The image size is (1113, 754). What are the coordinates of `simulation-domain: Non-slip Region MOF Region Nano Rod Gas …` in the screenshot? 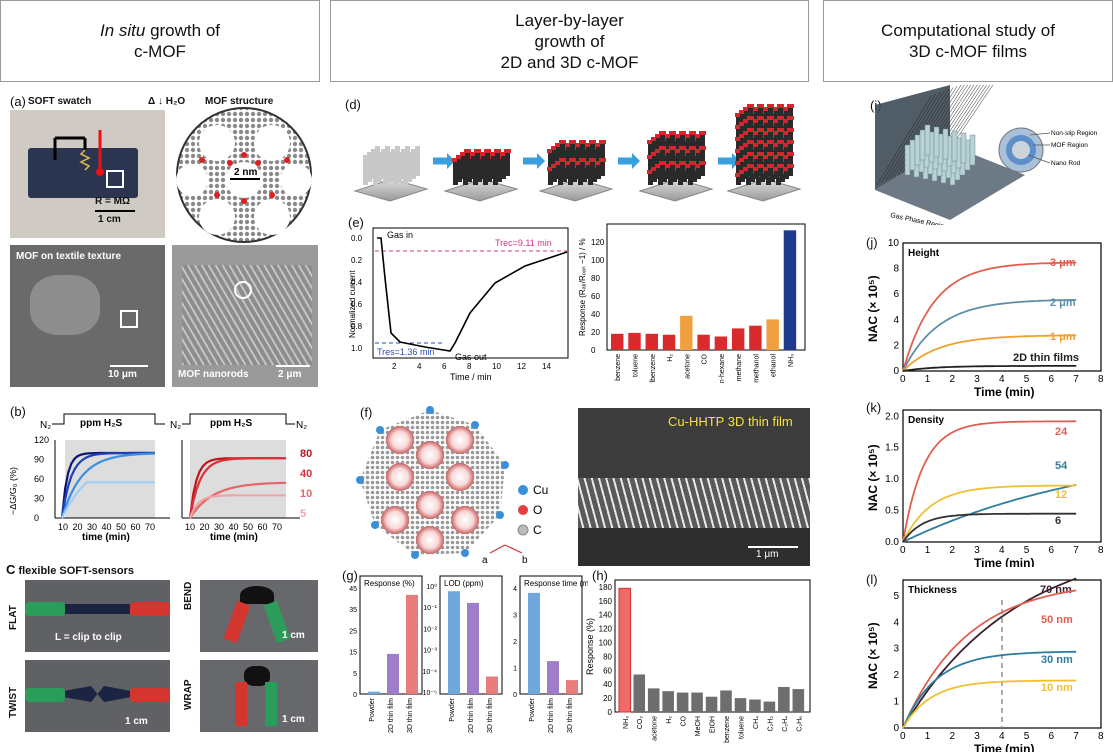 It's located at (986, 155).